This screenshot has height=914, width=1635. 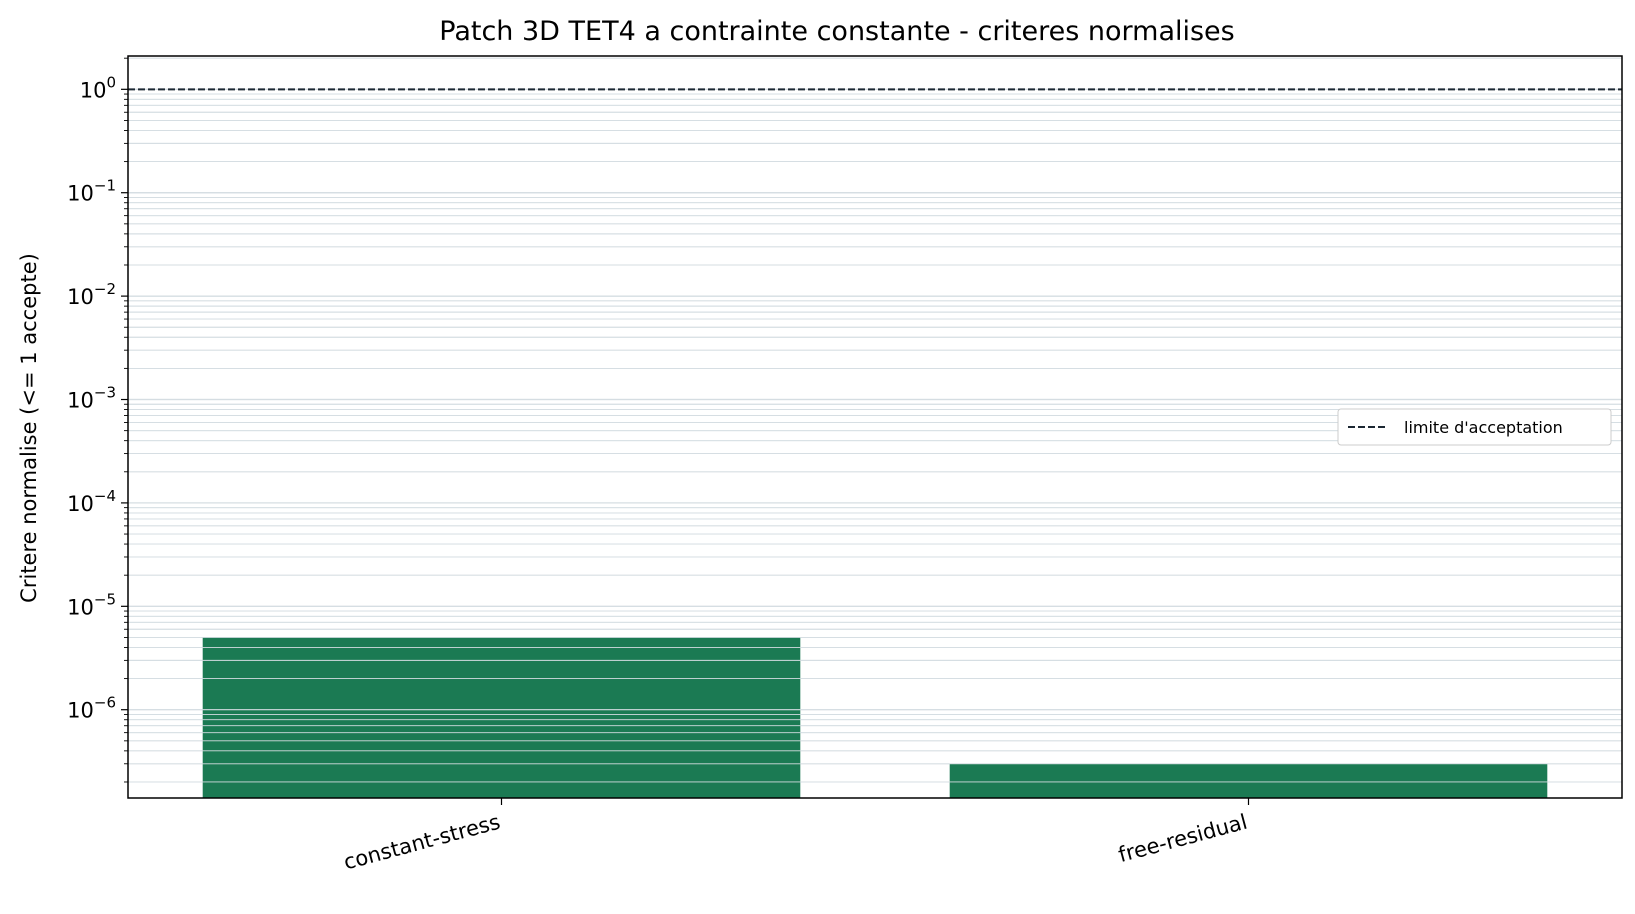 What do you see at coordinates (875, 717) in the screenshot?
I see `bars` at bounding box center [875, 717].